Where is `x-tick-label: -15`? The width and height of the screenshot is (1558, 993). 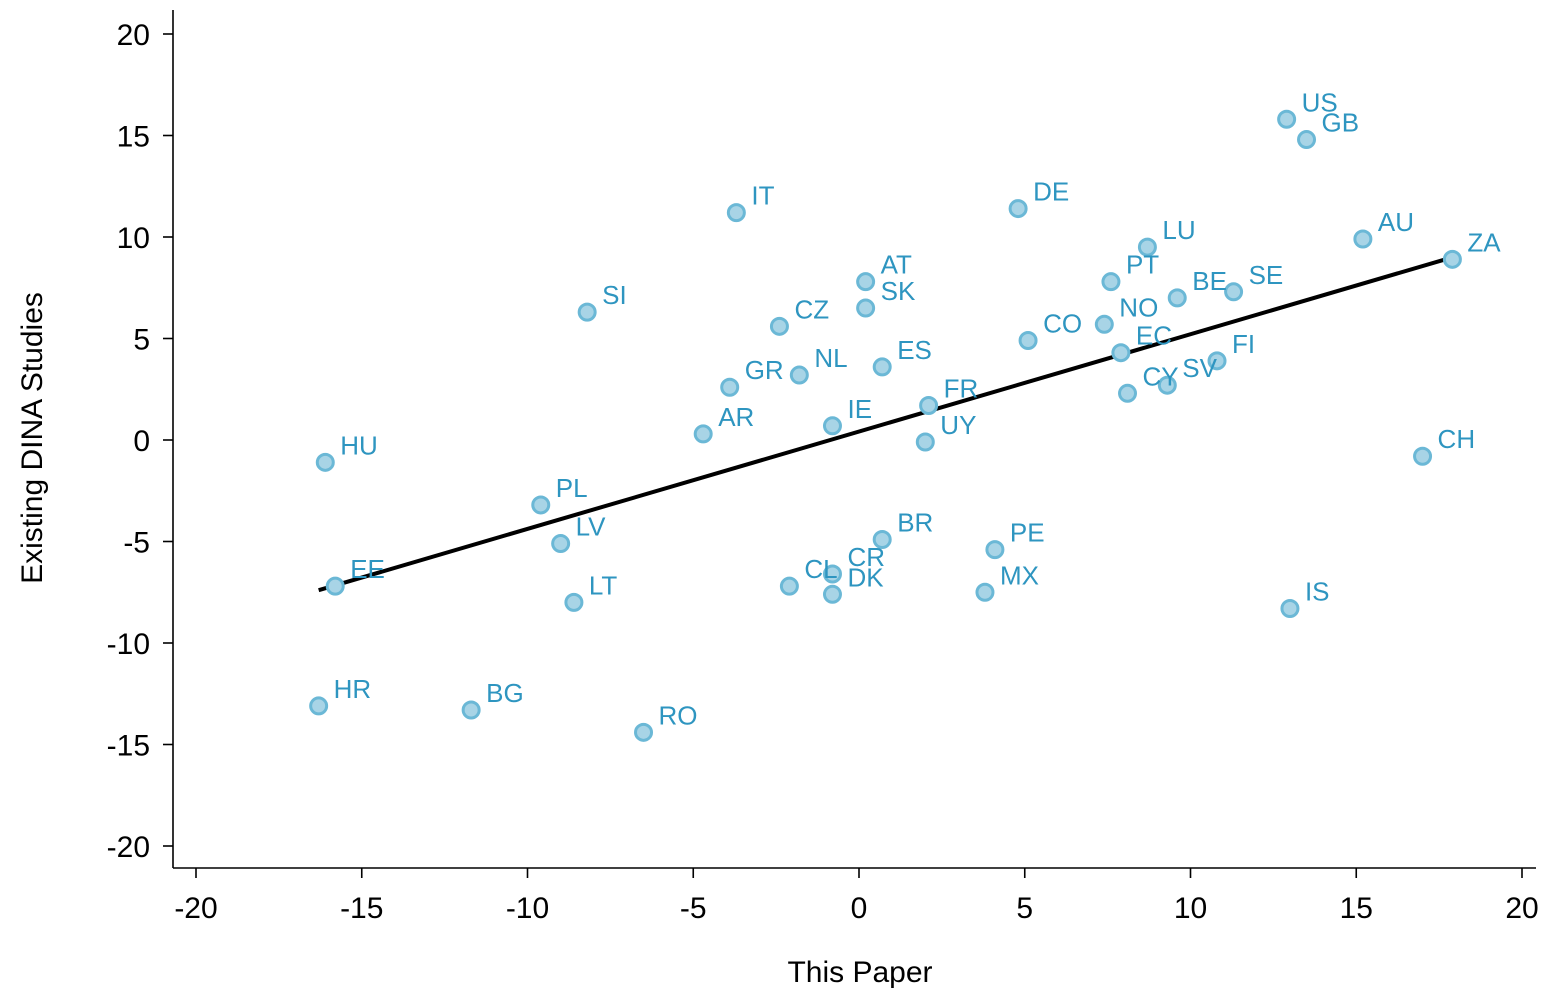 x-tick-label: -15 is located at coordinates (361, 908).